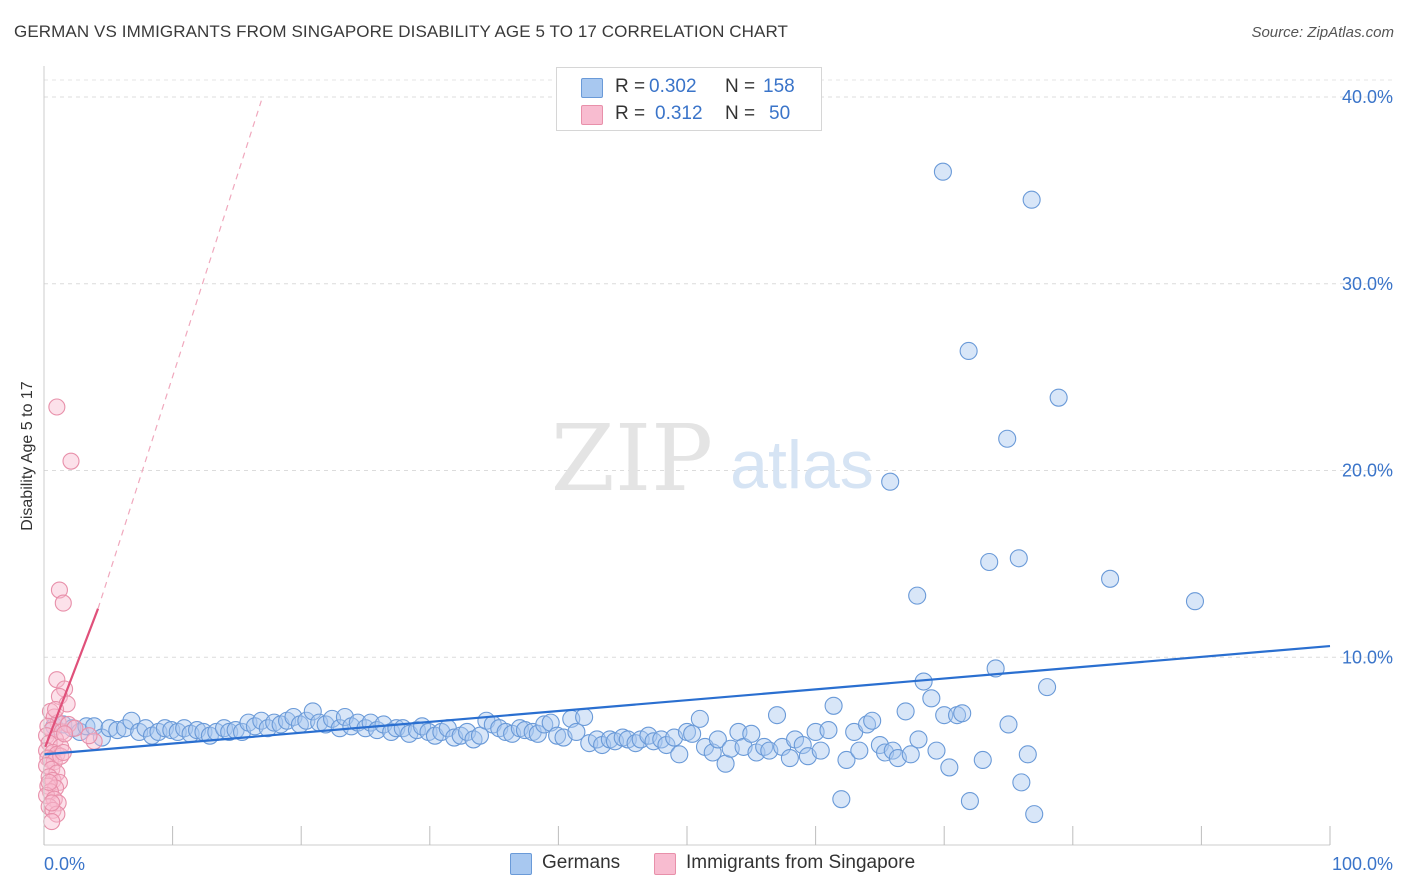 This screenshot has height=892, width=1406. I want to click on y-tick-label: 20.0%, so click(1367, 471).